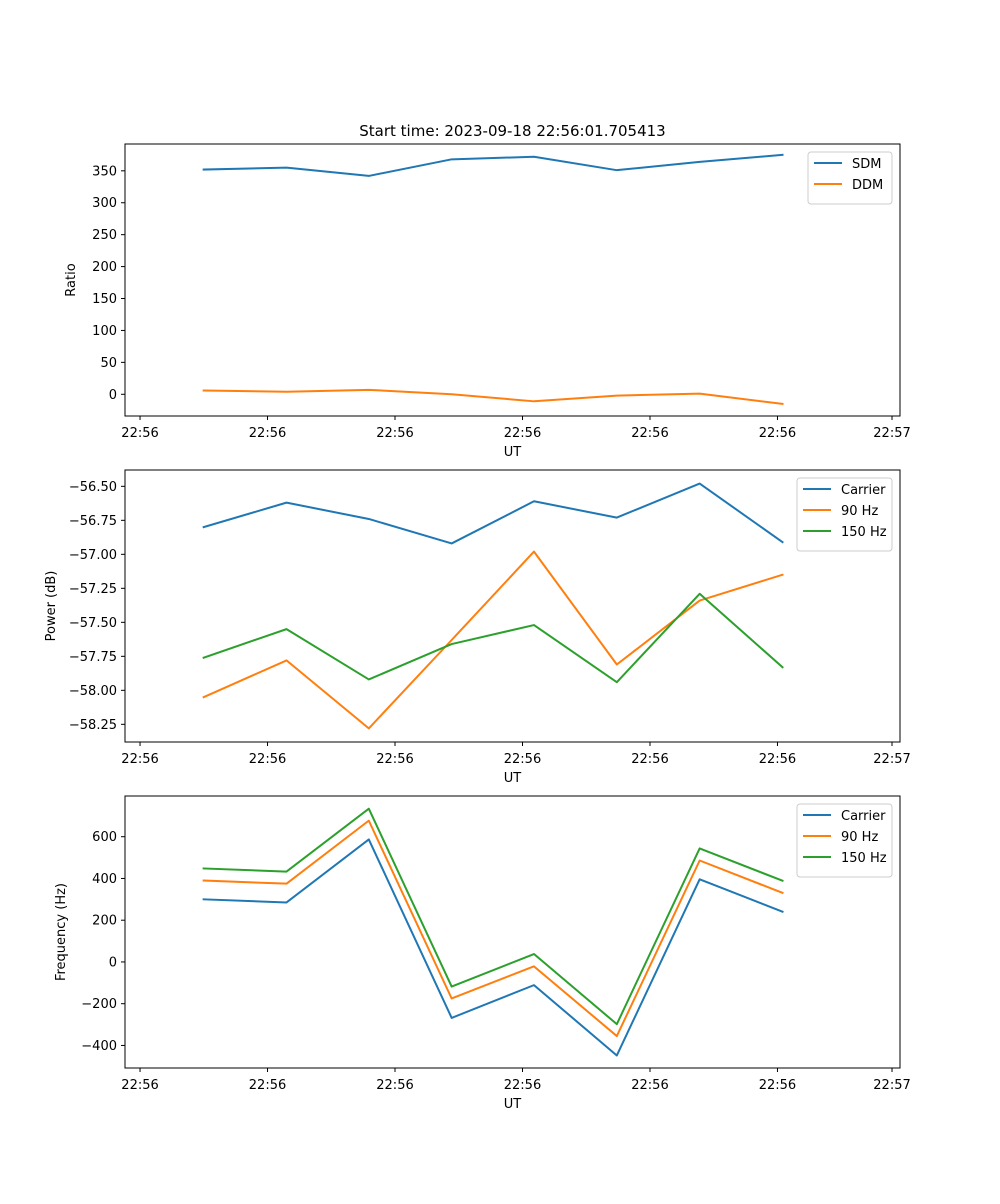 The width and height of the screenshot is (1000, 1204). Describe the element at coordinates (93, 589) in the screenshot. I see `y-tick-label: −57.25` at that location.